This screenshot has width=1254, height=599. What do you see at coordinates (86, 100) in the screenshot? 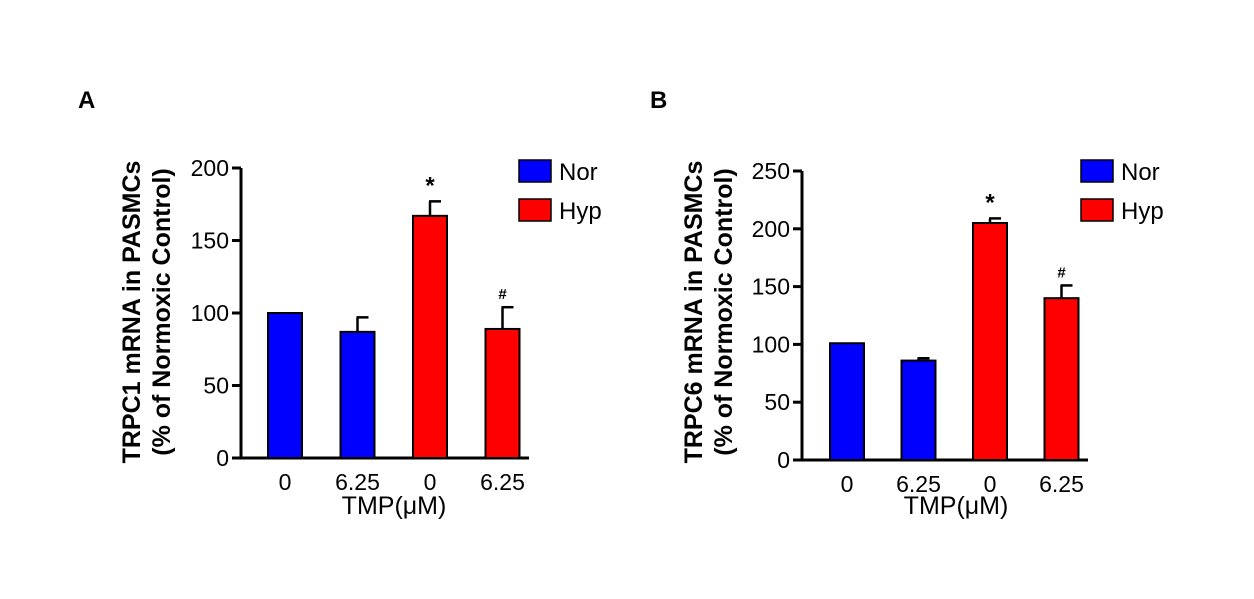
I see `panel-label: A` at bounding box center [86, 100].